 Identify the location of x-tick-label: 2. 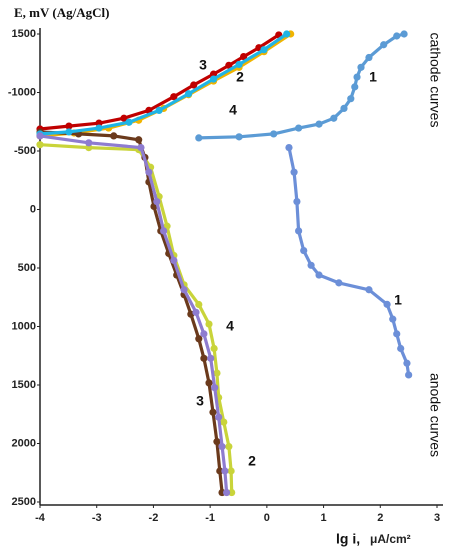
(380, 518).